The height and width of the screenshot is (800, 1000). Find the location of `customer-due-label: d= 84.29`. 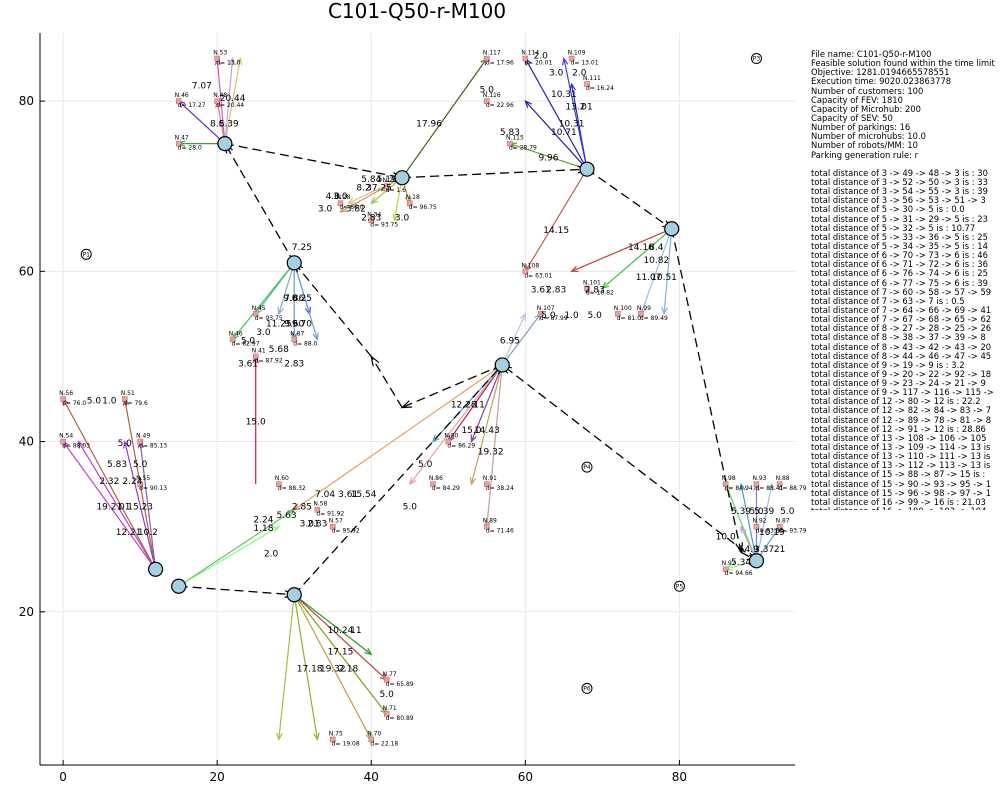

customer-due-label: d= 84.29 is located at coordinates (446, 488).